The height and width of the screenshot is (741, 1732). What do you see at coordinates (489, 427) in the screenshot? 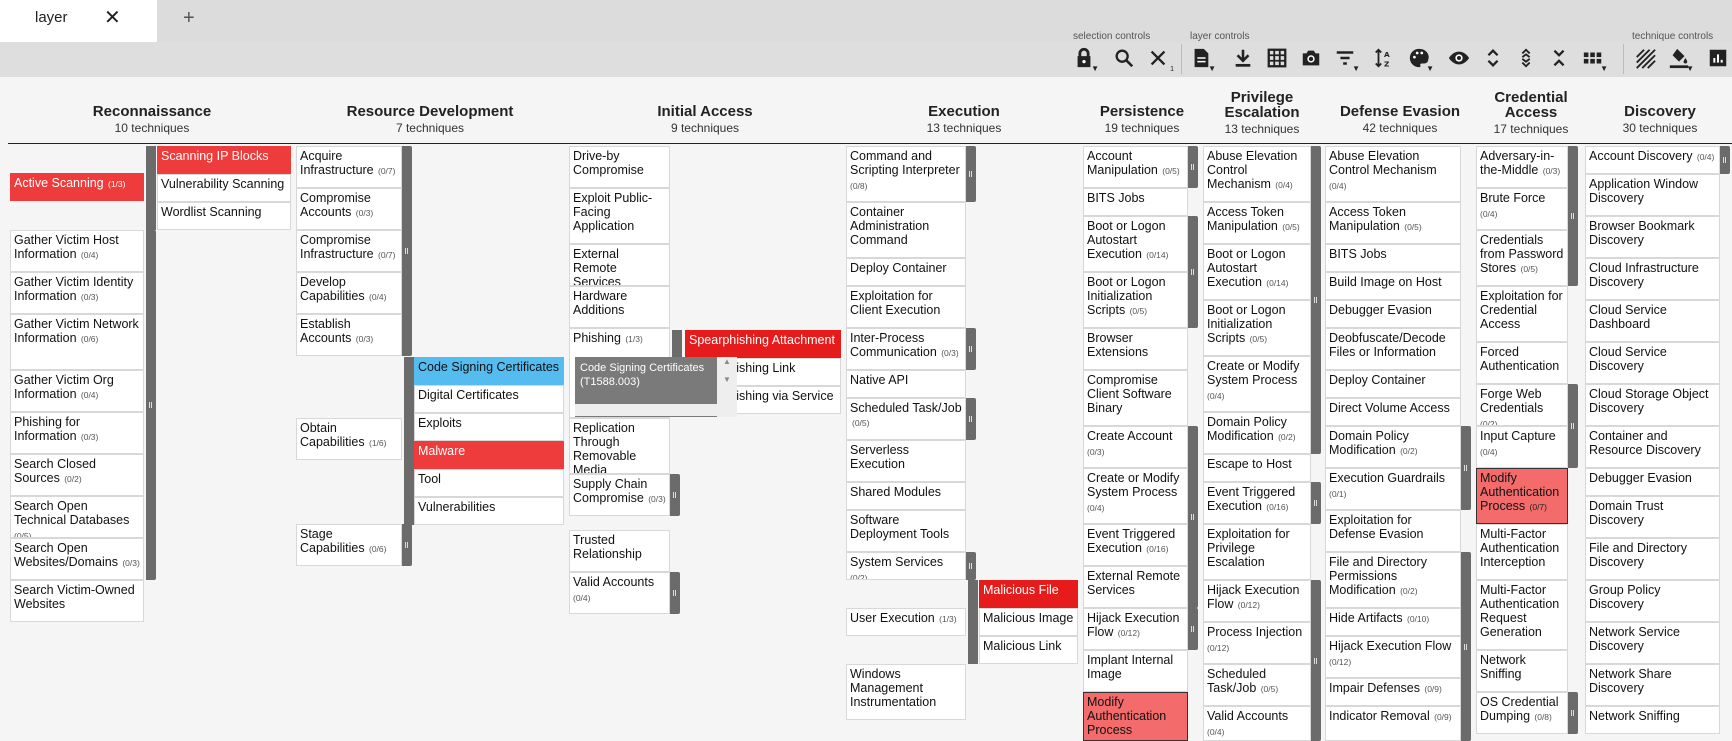
I see `technique-cell: Exploits` at bounding box center [489, 427].